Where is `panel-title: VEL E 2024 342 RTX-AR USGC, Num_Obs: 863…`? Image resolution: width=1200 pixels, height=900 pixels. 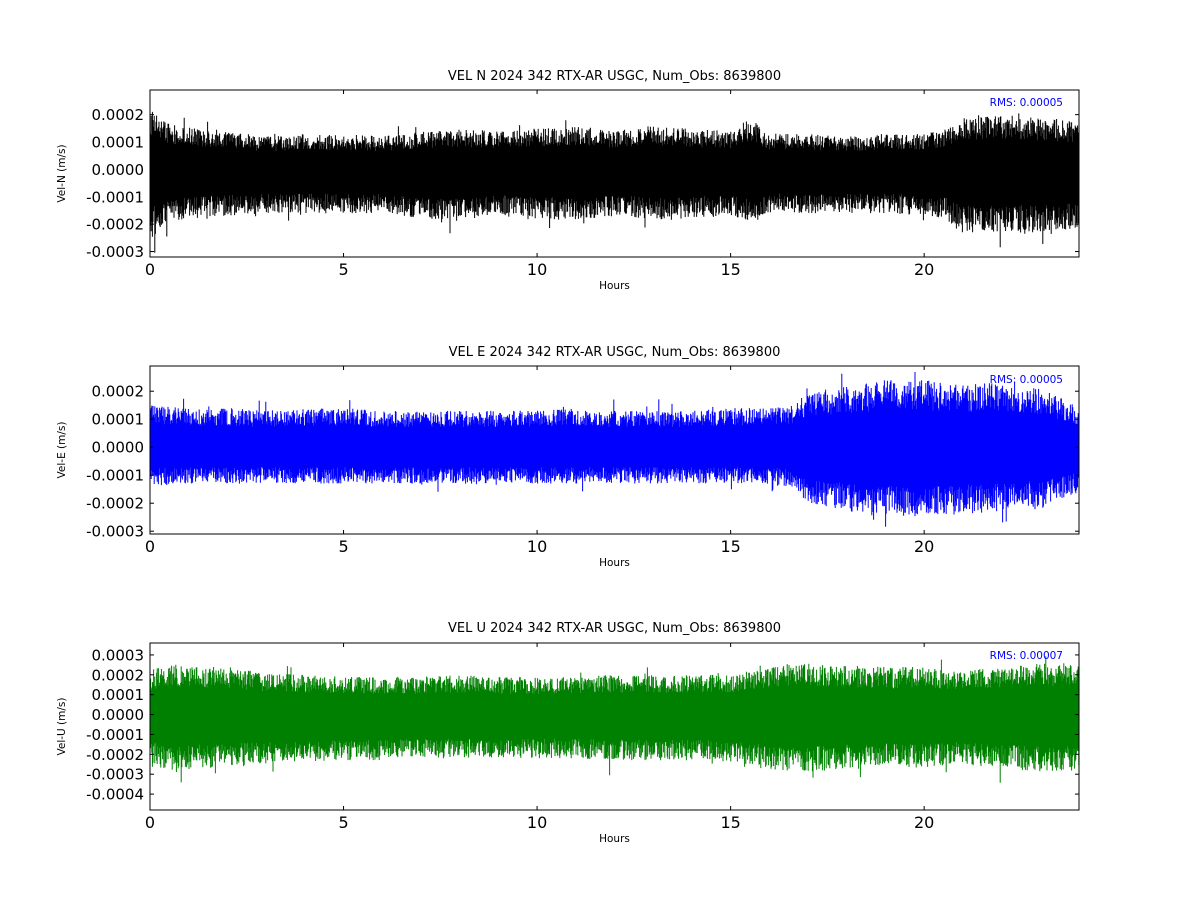 panel-title: VEL E 2024 342 RTX-AR USGC, Num_Obs: 863… is located at coordinates (615, 352).